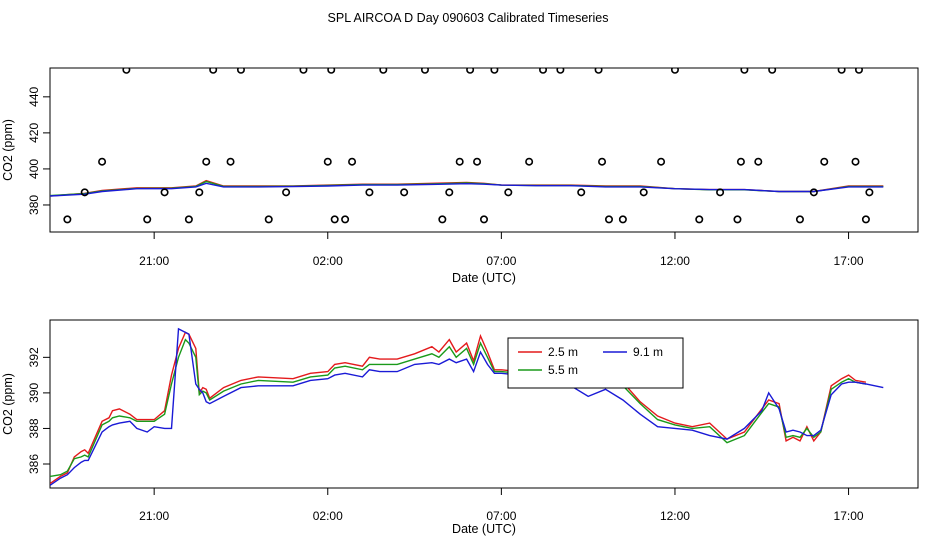  Describe the element at coordinates (34, 169) in the screenshot. I see `y-tick-label: 400` at that location.